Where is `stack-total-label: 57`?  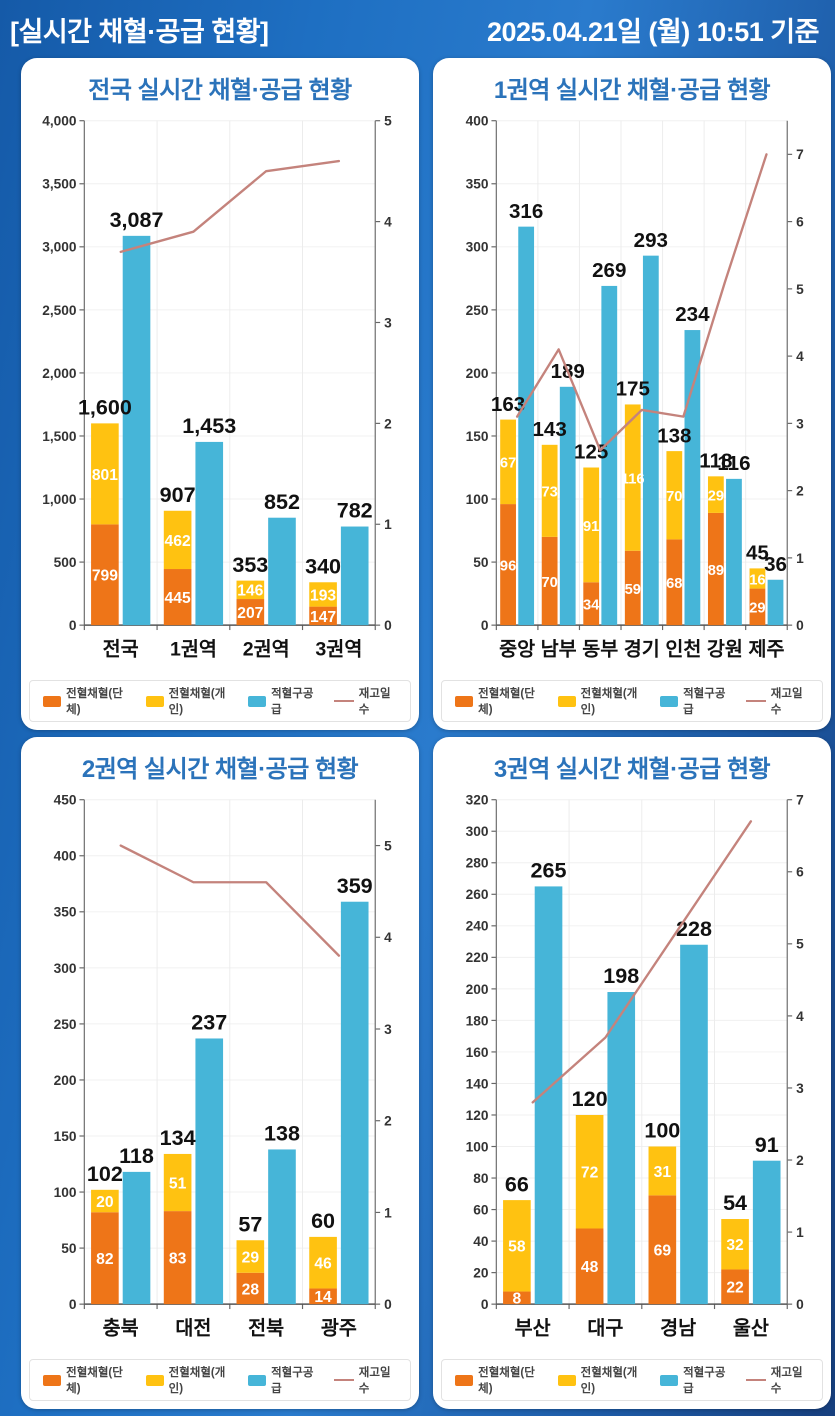
stack-total-label: 57 is located at coordinates (250, 1224).